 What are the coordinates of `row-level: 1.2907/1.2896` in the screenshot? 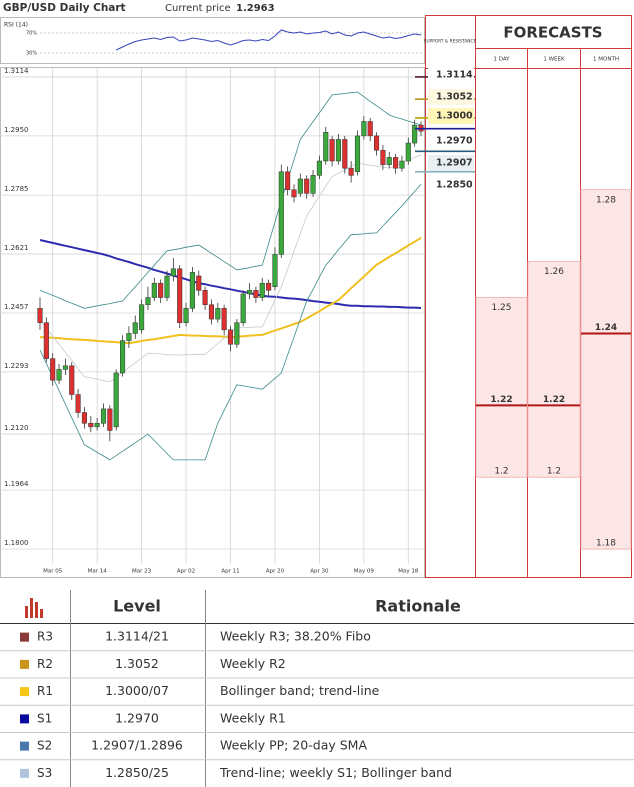 It's located at (137, 745).